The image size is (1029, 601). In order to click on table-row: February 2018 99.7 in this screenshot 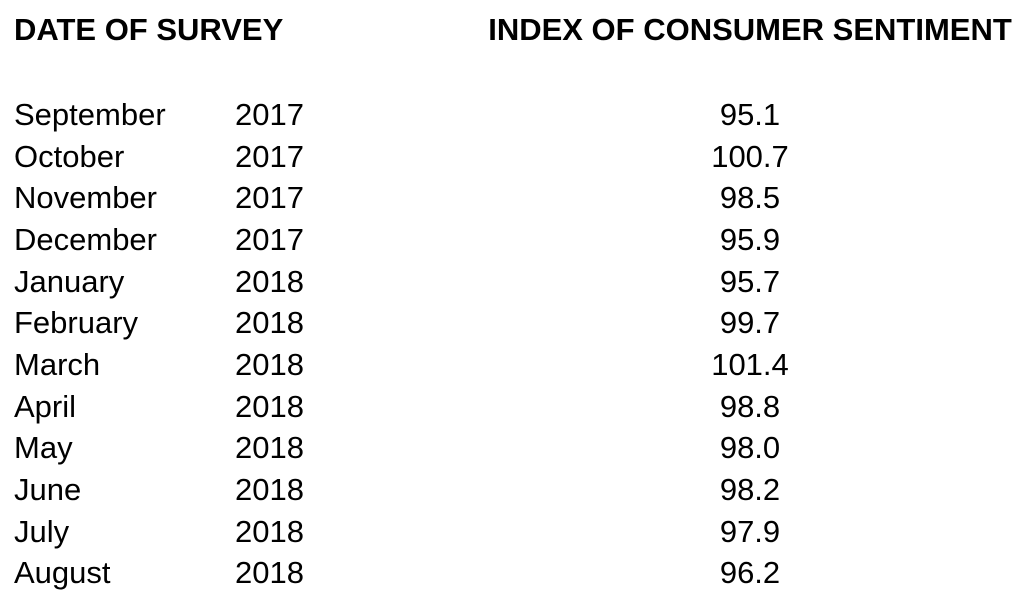, I will do `click(521, 323)`.